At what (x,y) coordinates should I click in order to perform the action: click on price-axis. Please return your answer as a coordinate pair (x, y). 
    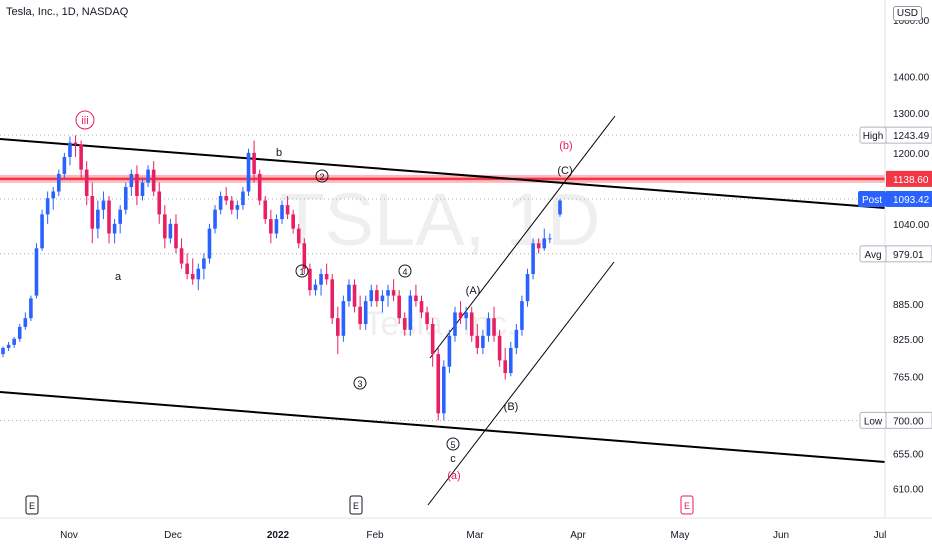
    Looking at the image, I should click on (908, 275).